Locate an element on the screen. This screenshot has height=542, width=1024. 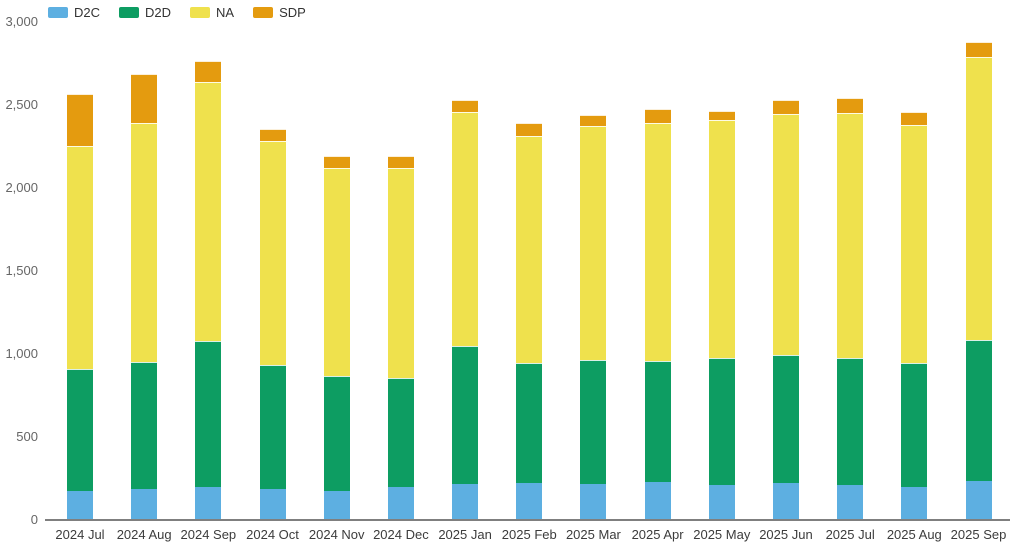
bar-2025-mar is located at coordinates (593, 316).